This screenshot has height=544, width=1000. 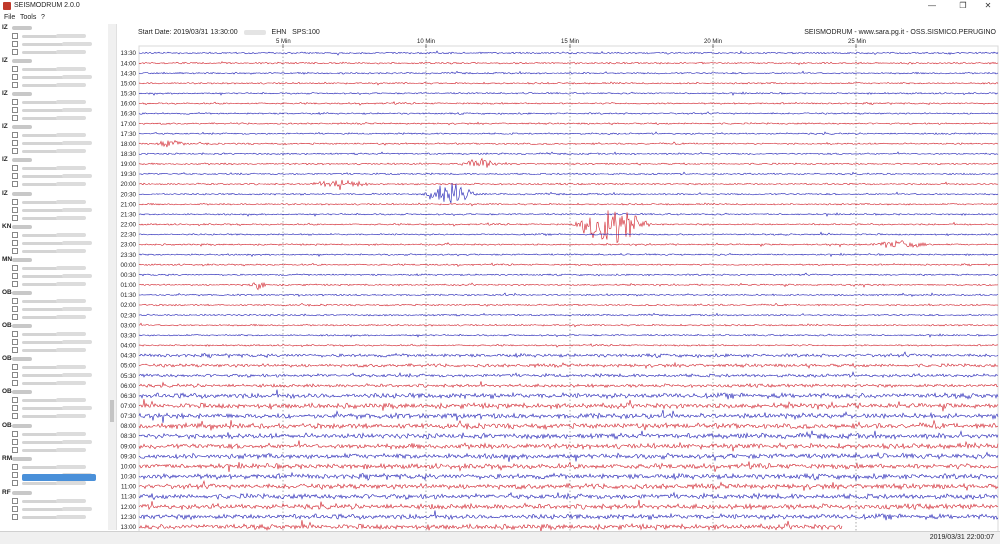 I want to click on station-group: MN, so click(x=53, y=272).